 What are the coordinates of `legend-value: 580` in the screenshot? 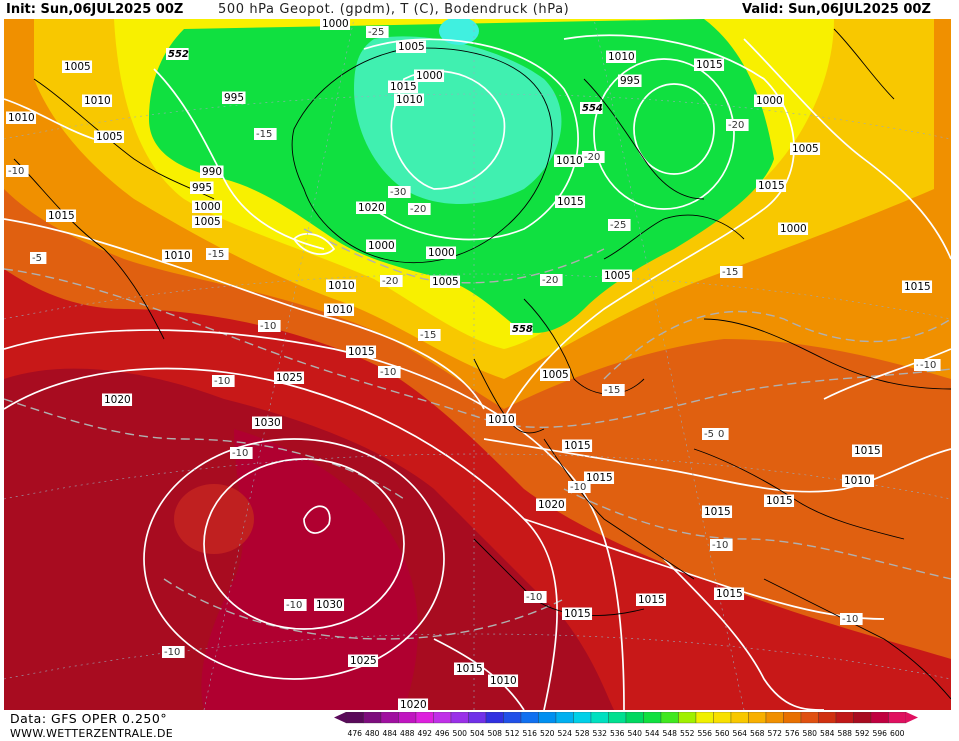 It's located at (810, 733).